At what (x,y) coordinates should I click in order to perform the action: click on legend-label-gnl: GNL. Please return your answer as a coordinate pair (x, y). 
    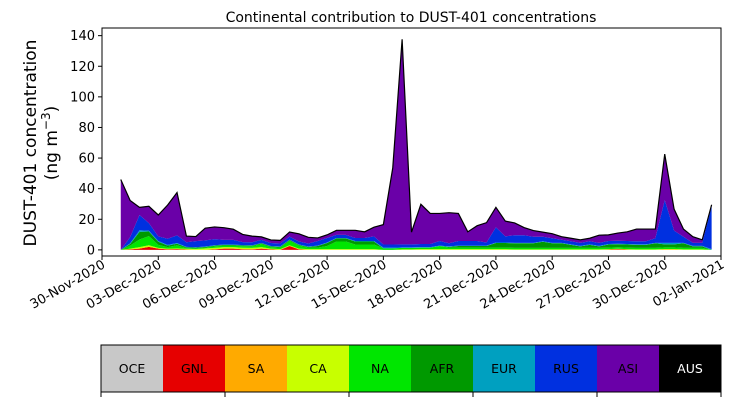
    Looking at the image, I should click on (194, 368).